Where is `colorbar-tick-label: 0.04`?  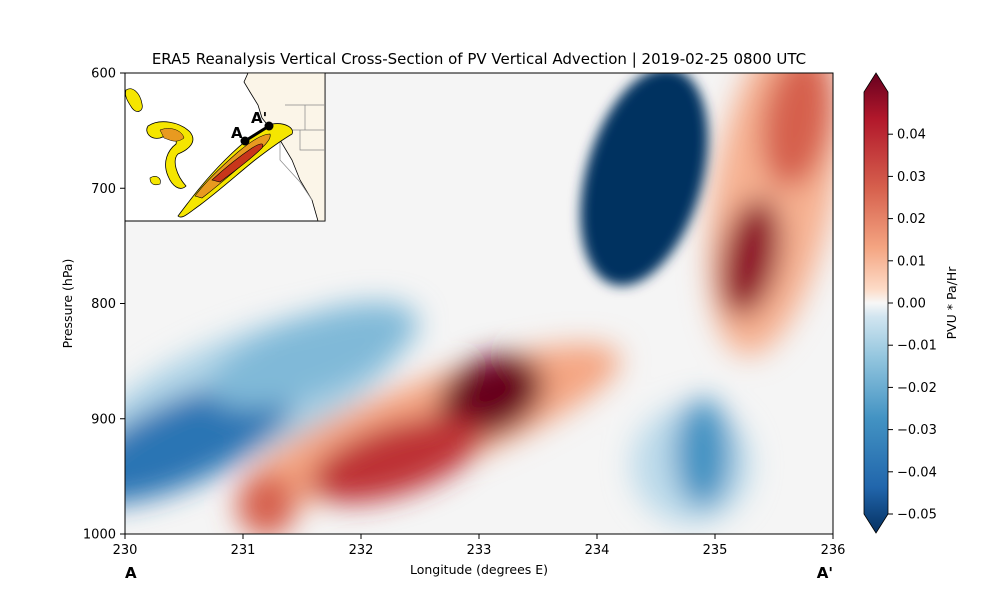 colorbar-tick-label: 0.04 is located at coordinates (911, 135).